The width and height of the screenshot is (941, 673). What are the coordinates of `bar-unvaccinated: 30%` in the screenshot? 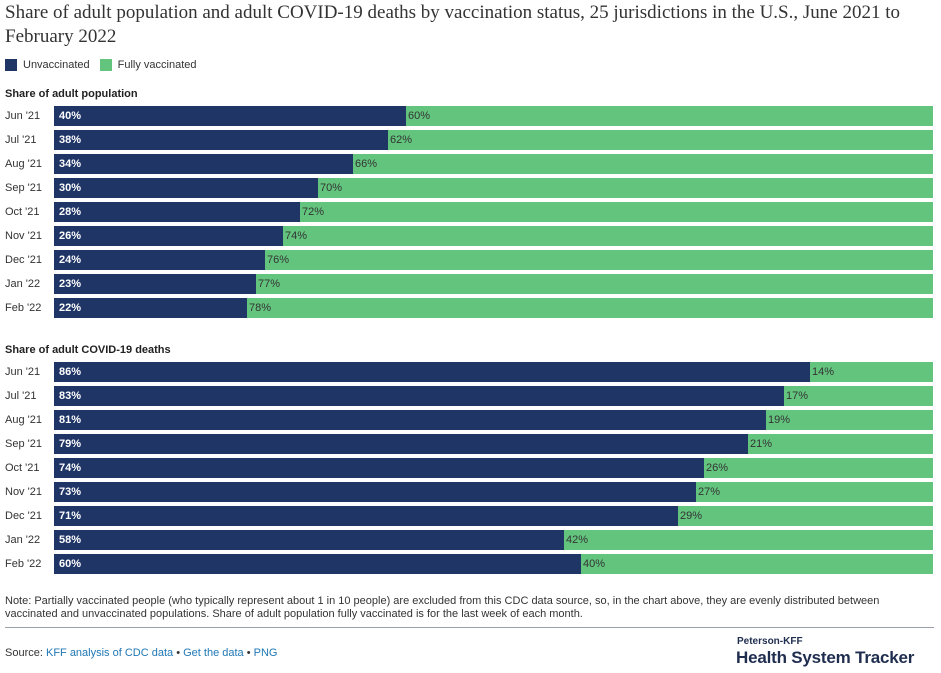 It's located at (186, 188).